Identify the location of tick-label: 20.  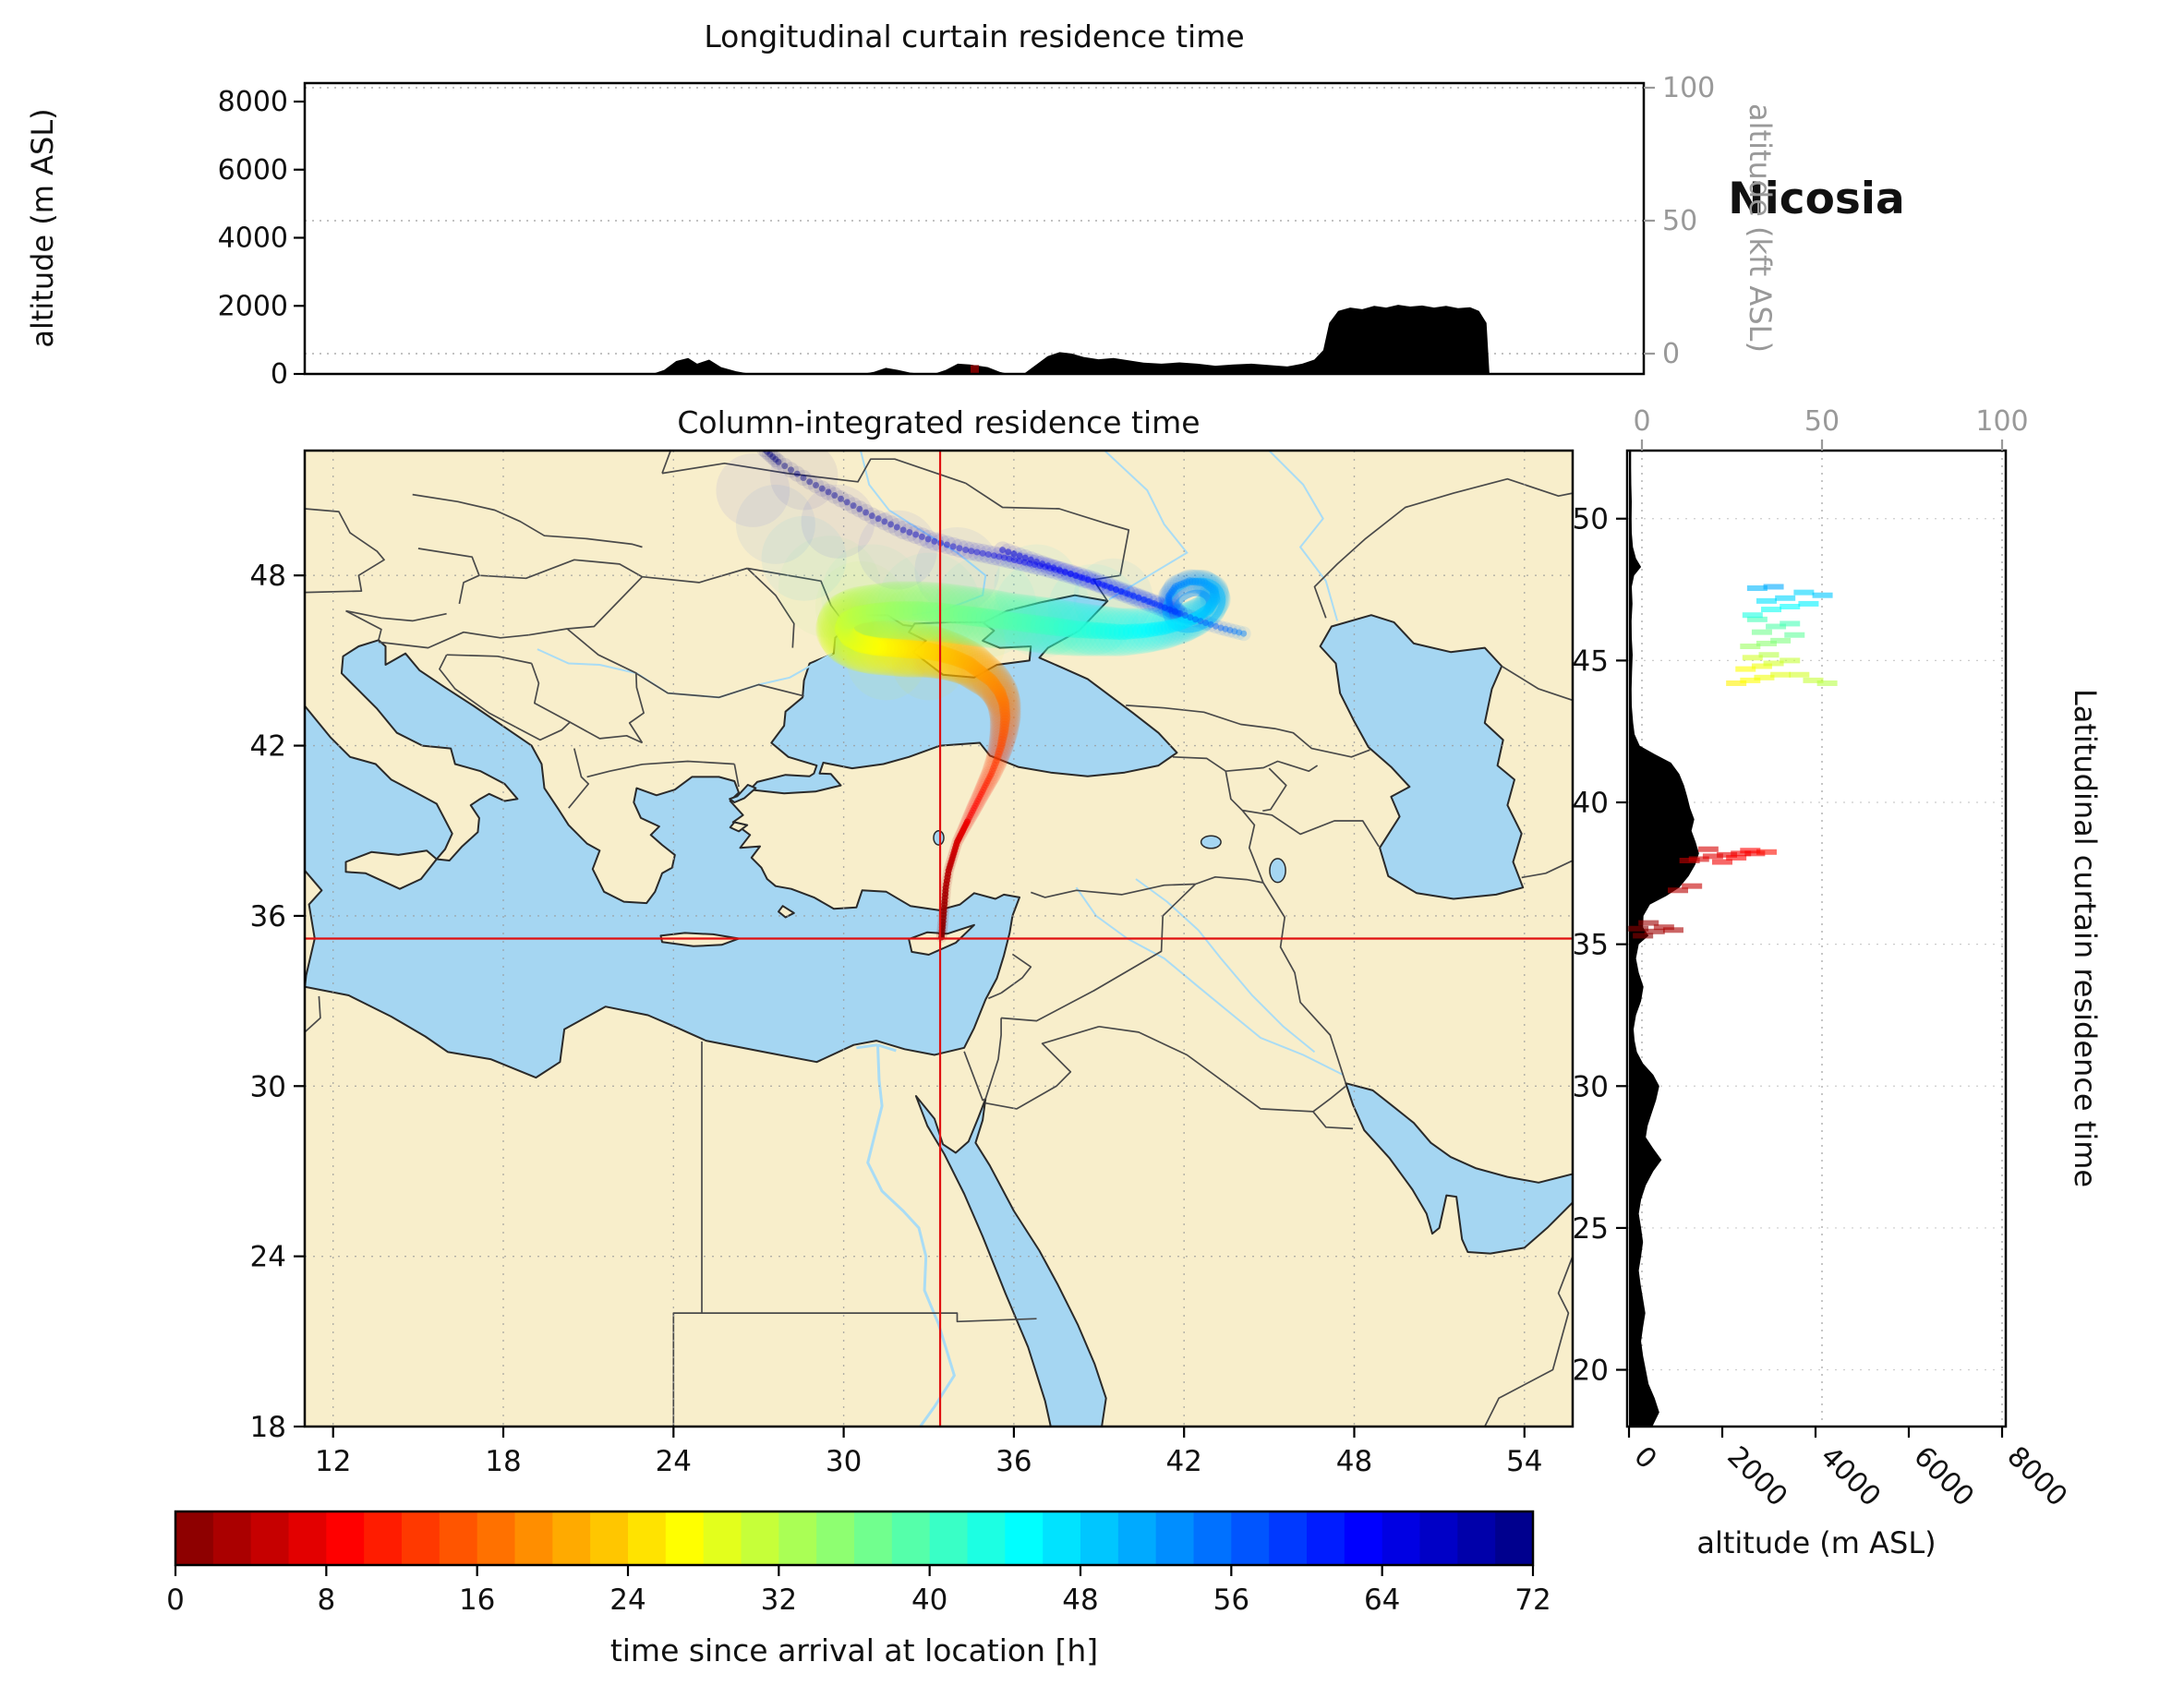
(1591, 1371).